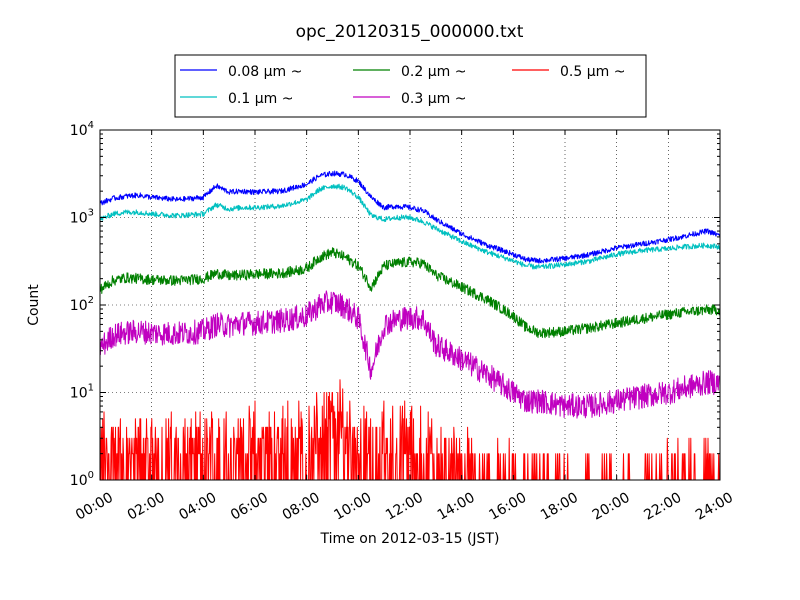 The image size is (800, 600). Describe the element at coordinates (249, 507) in the screenshot. I see `x-tick-label: 06:00` at that location.